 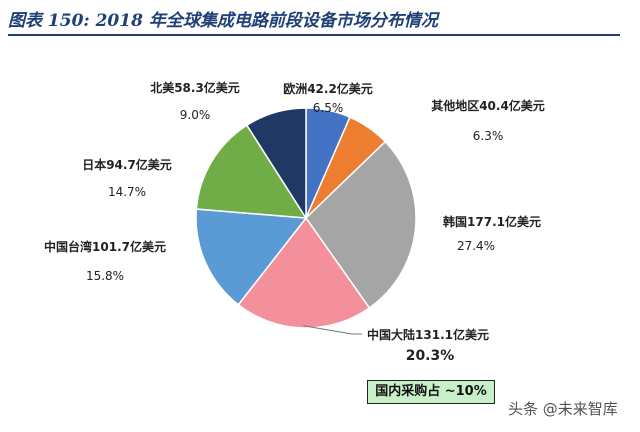 What do you see at coordinates (127, 192) in the screenshot?
I see `slice-percent-label-5: 14.7%` at bounding box center [127, 192].